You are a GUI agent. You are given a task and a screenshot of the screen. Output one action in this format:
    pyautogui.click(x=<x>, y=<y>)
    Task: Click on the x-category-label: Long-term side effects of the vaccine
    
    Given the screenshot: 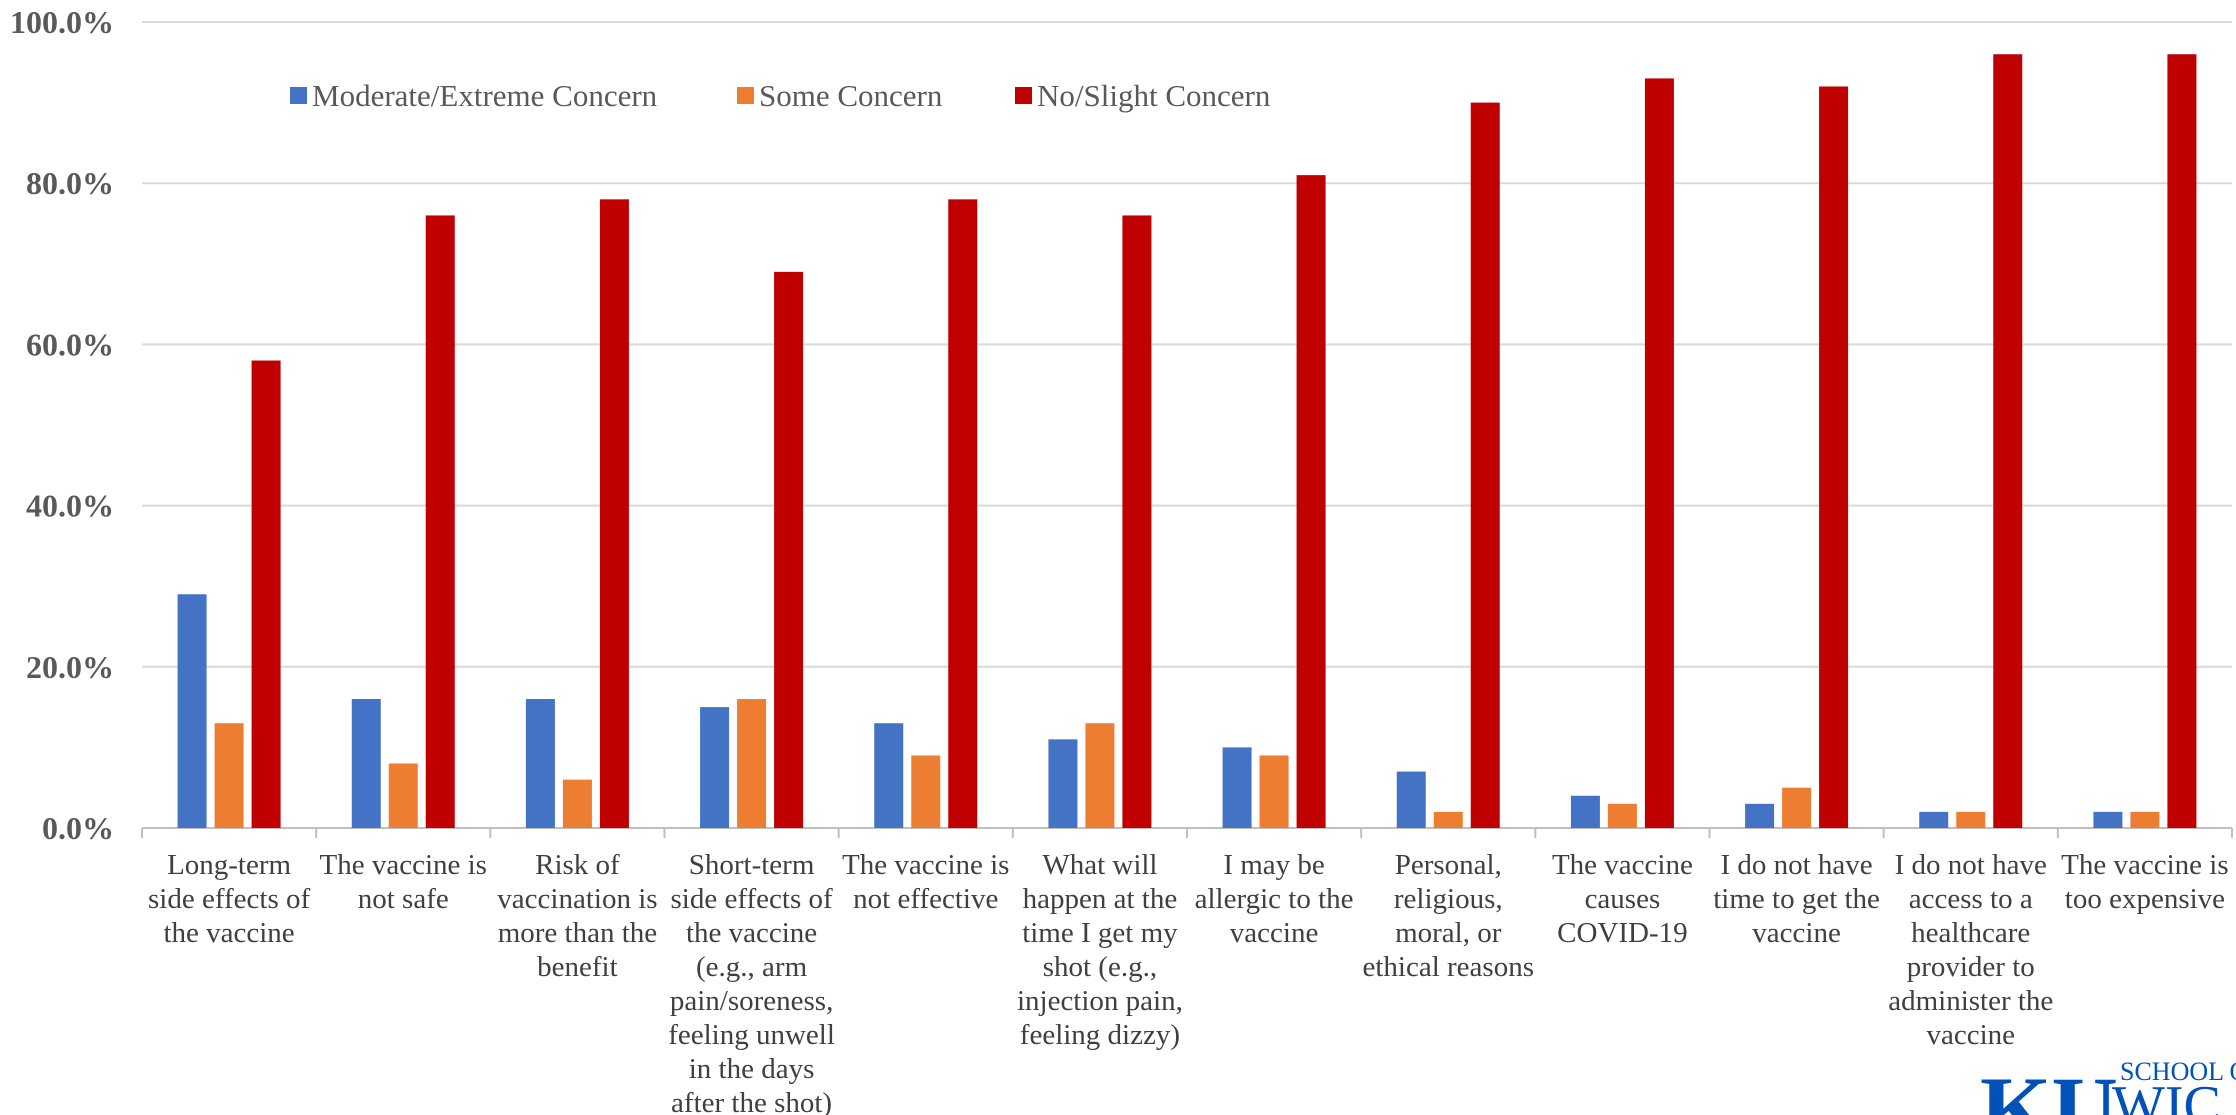 What is the action you would take?
    pyautogui.click(x=229, y=899)
    